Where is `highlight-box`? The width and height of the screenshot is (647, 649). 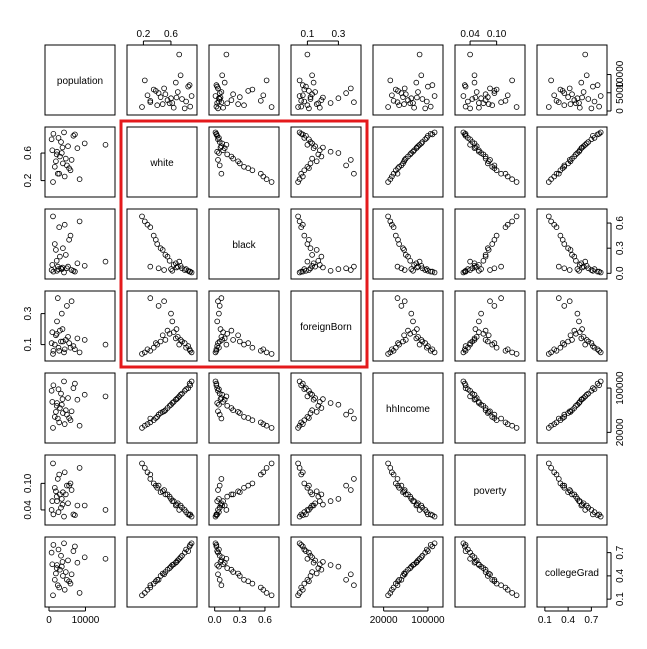
highlight-box is located at coordinates (244, 244).